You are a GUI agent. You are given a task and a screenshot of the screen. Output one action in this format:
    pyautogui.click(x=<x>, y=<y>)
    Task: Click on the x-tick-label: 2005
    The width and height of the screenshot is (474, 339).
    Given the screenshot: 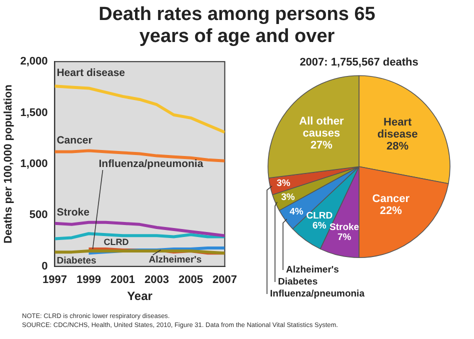 What is the action you would take?
    pyautogui.click(x=190, y=280)
    